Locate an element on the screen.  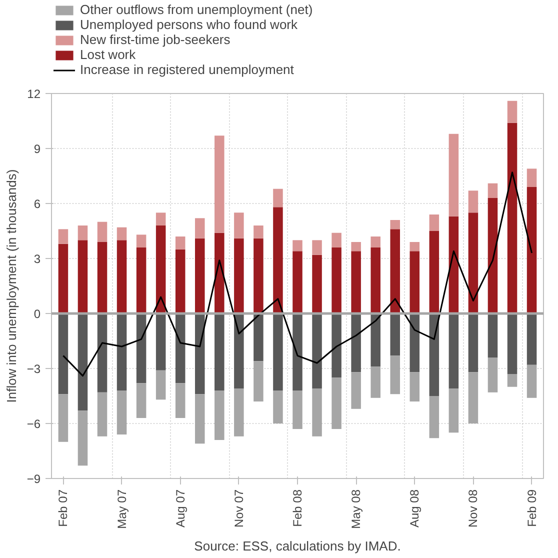
legend-label: New first-time job-seekers is located at coordinates (155, 39).